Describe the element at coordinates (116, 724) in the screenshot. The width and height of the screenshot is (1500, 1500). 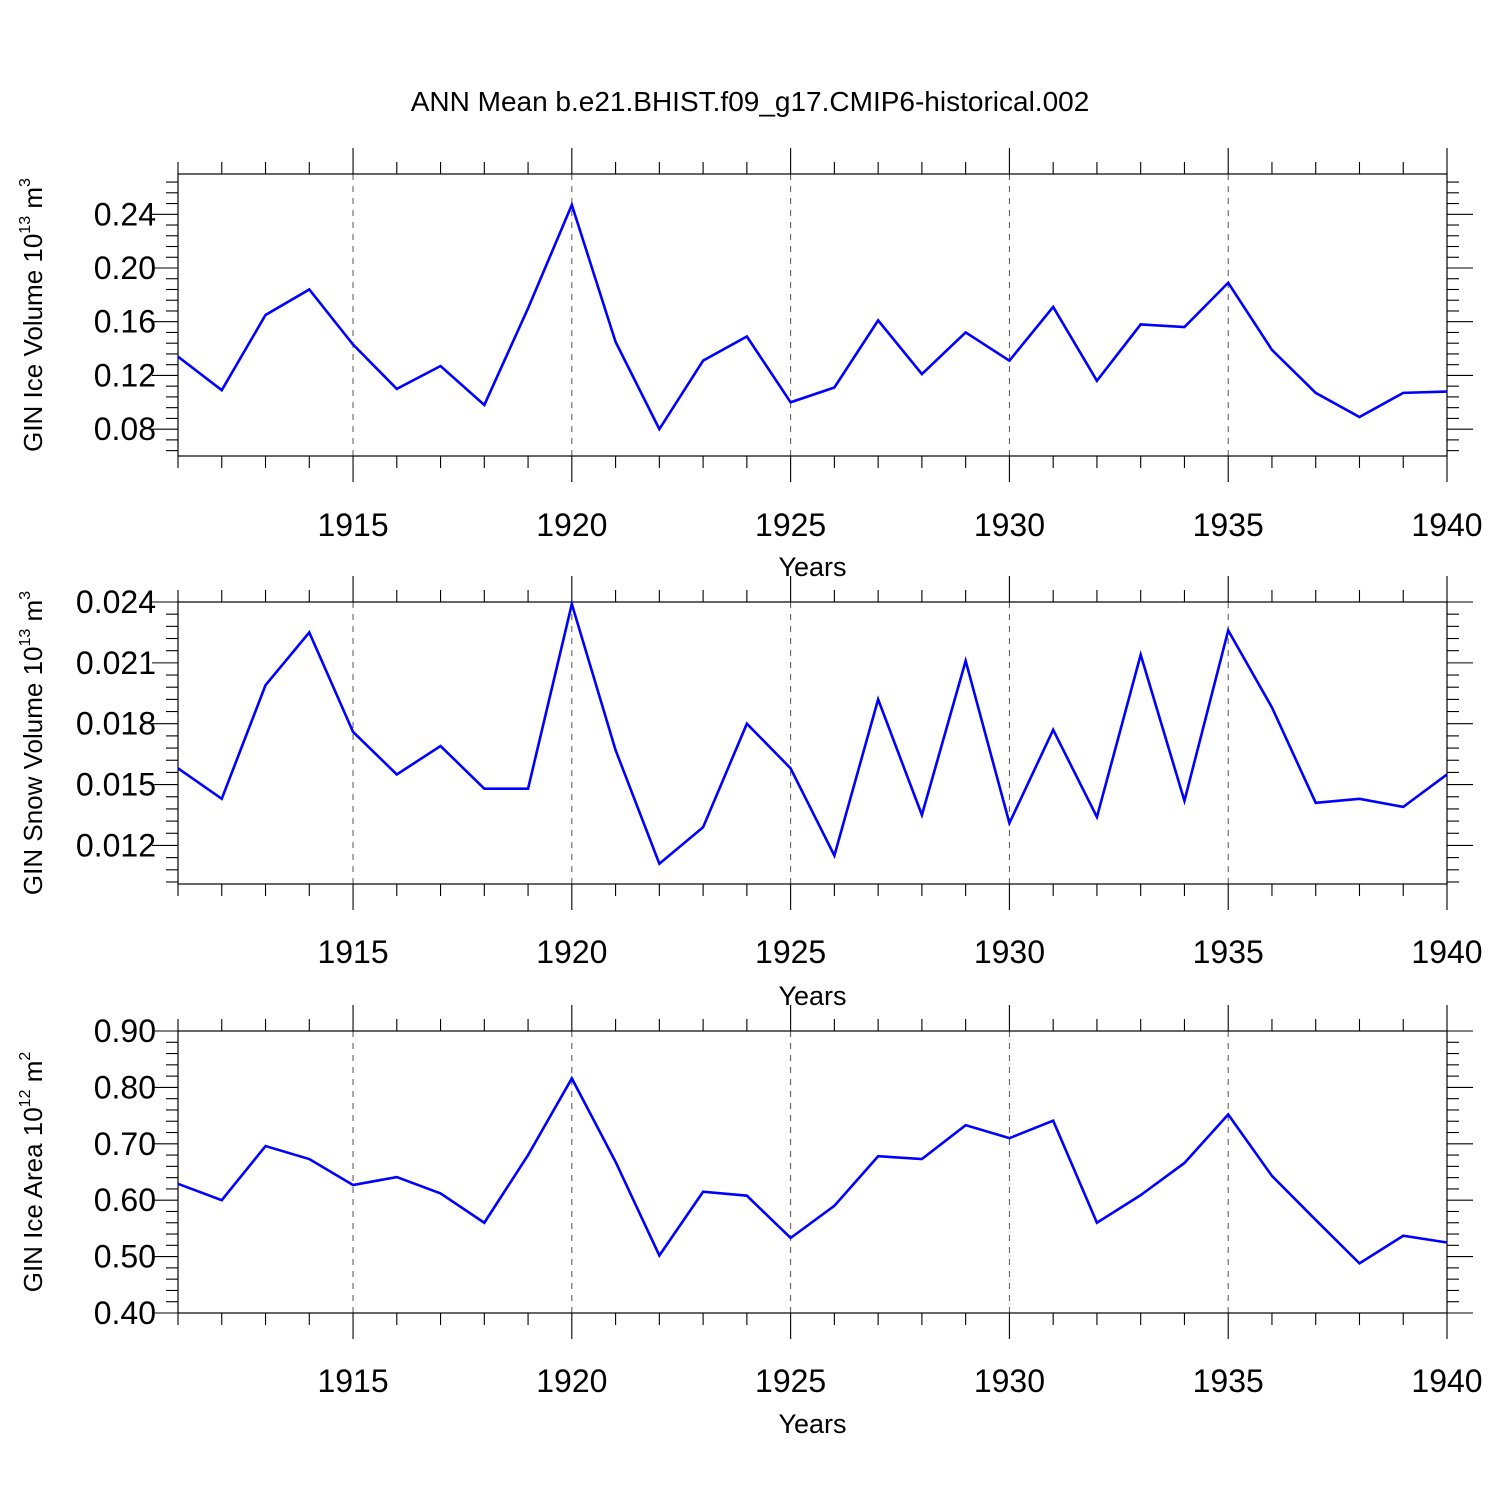
I see `y-tick-label: 0.018` at that location.